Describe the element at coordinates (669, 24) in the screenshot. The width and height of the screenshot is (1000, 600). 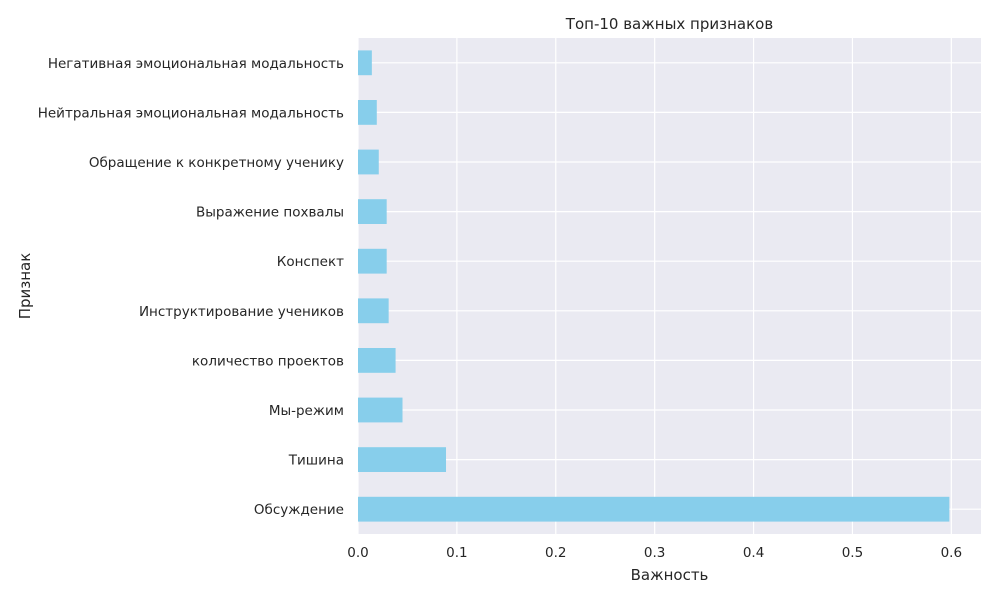
I see `chart-title: Топ-10 важных признаков` at that location.